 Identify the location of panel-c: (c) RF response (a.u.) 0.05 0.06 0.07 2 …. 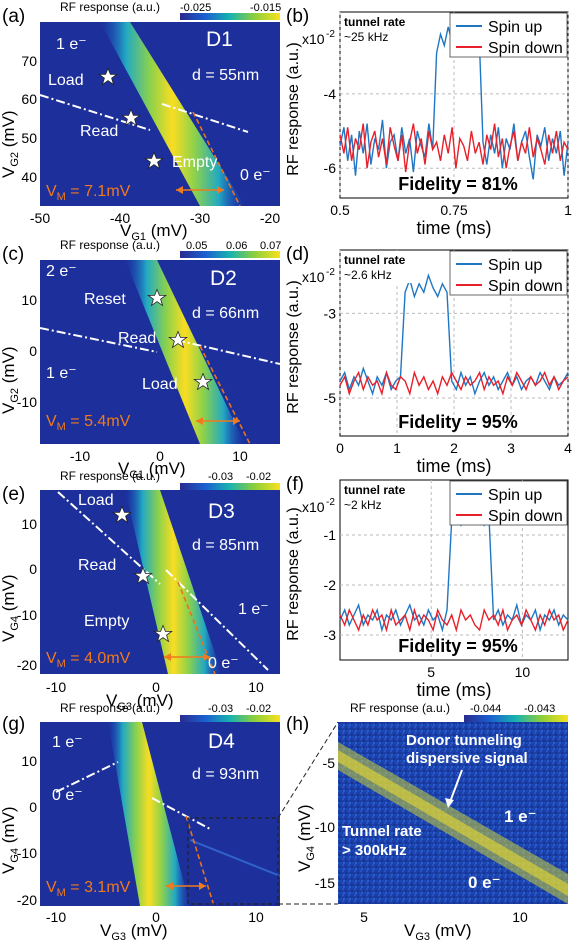
(140, 359).